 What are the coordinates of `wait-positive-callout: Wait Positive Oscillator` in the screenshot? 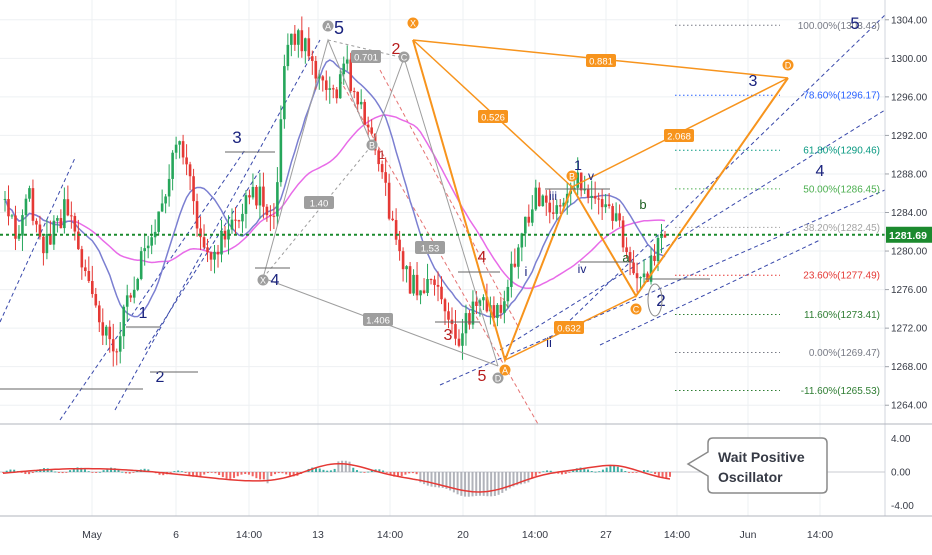 It's located at (757, 465).